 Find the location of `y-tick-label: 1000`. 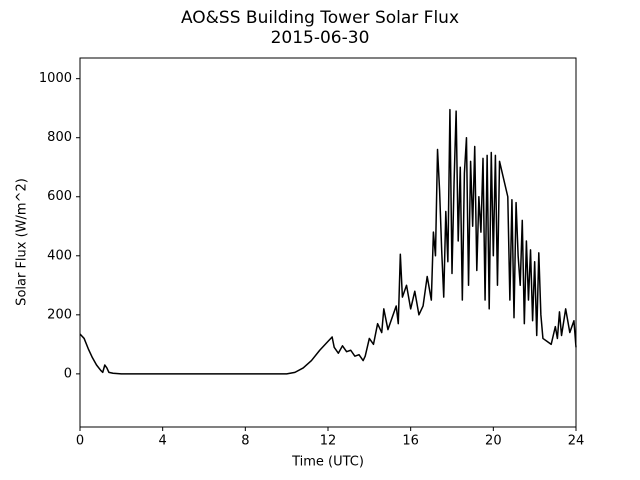

y-tick-label: 1000 is located at coordinates (55, 78).